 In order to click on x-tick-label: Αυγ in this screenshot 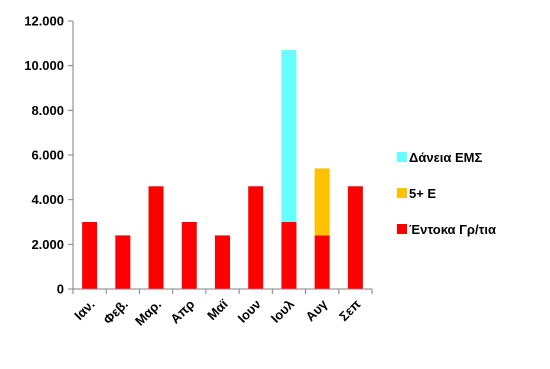, I will do `click(317, 310)`.